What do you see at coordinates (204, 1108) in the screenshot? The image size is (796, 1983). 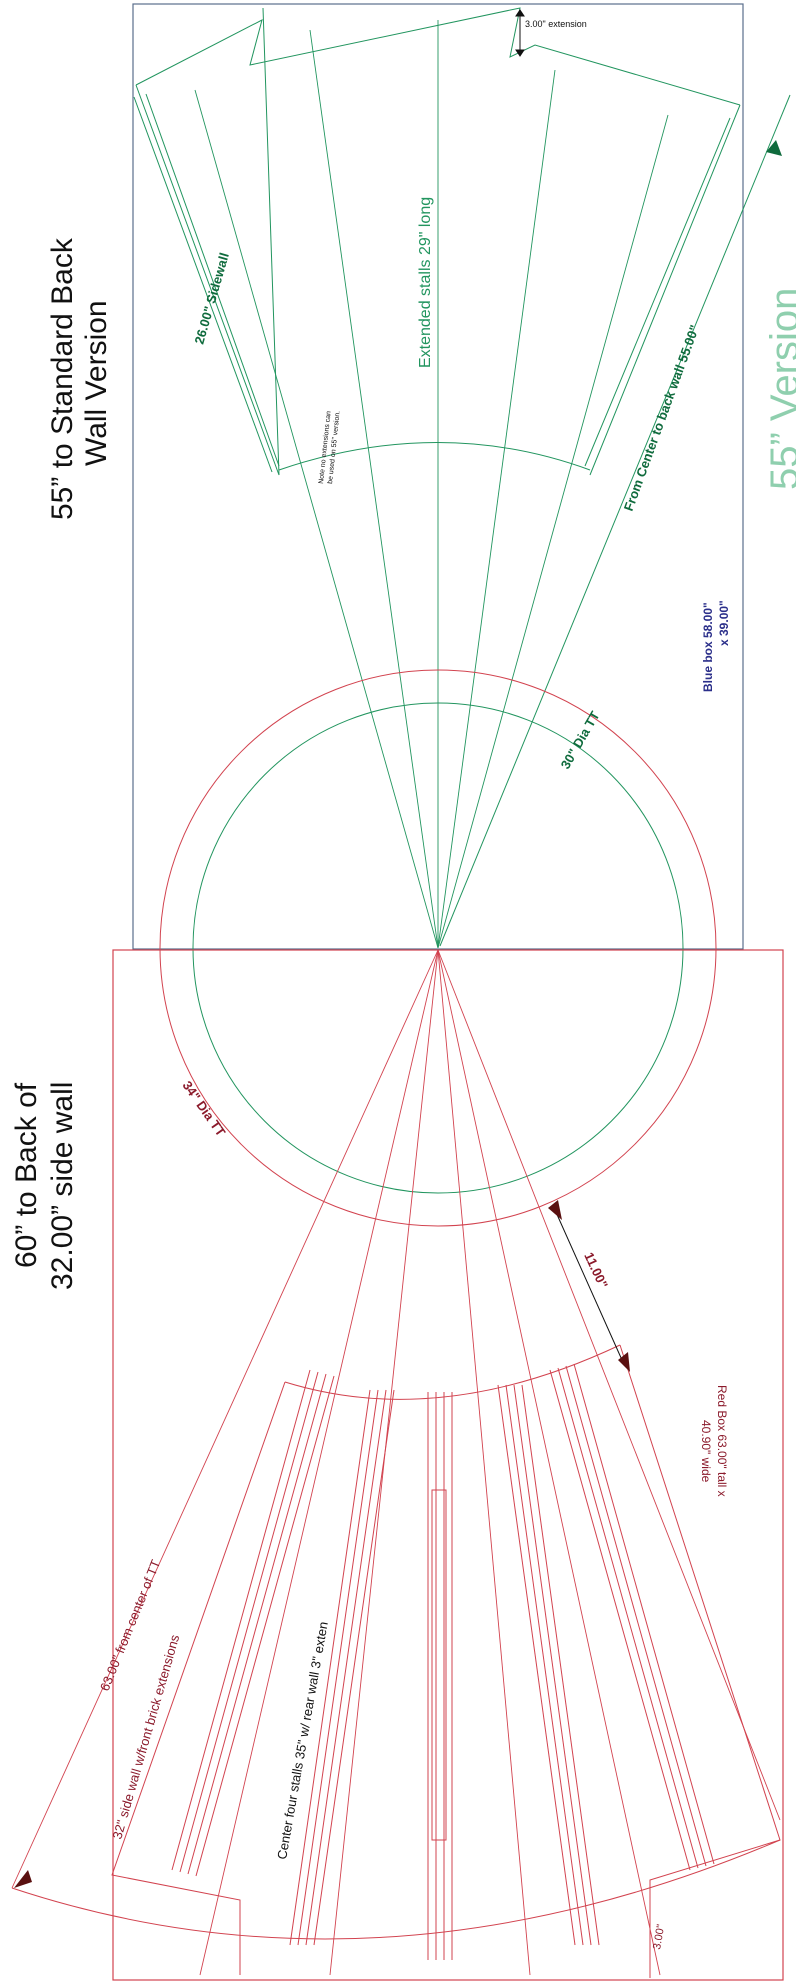 I see `dia-34-label: 34" Dia TT` at bounding box center [204, 1108].